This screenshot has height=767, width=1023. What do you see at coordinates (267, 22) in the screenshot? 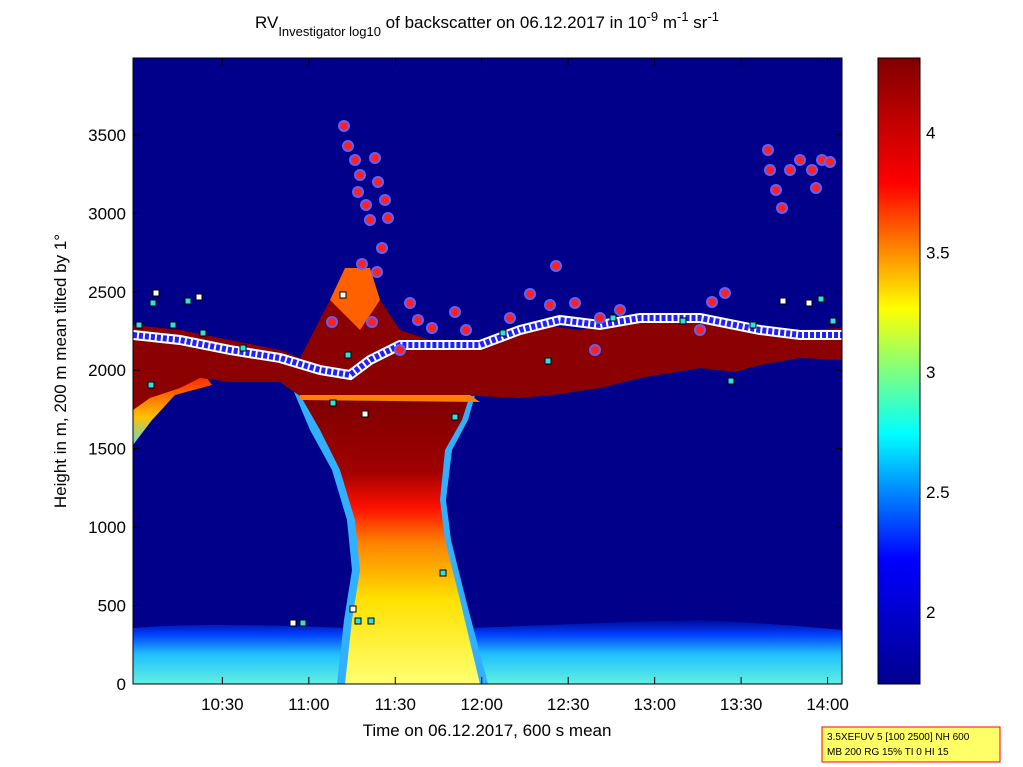
I see `title-part: RV` at bounding box center [267, 22].